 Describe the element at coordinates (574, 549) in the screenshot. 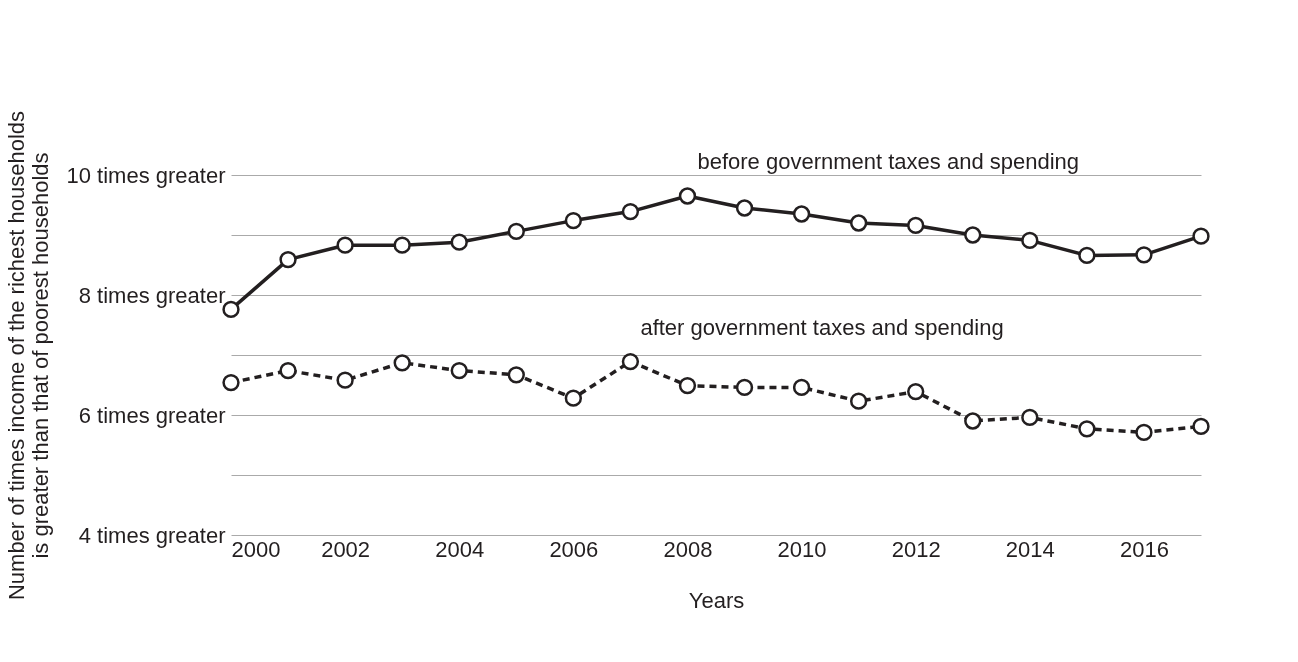

I see `x-tick-label: 2006` at that location.